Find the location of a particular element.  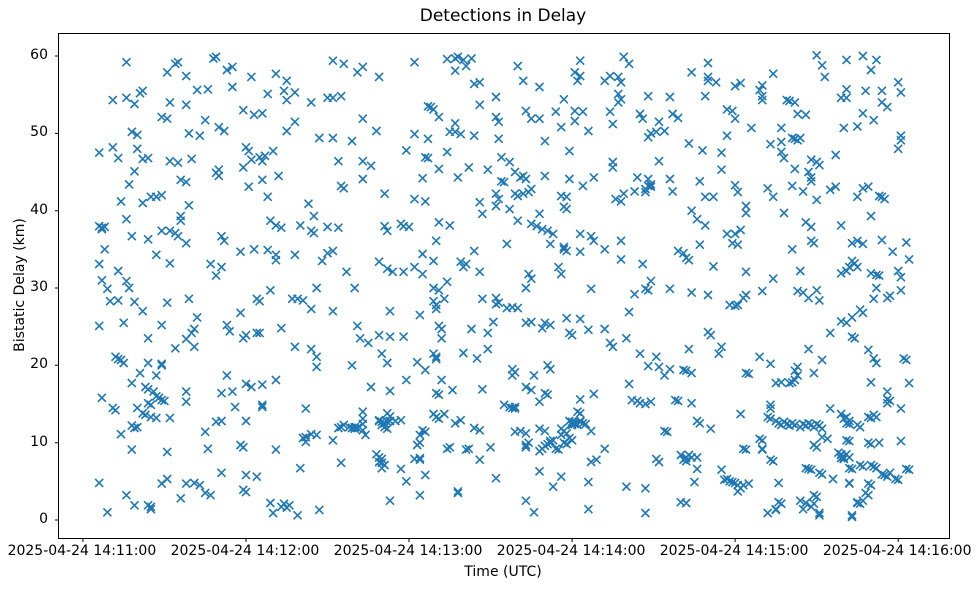

x-tick-label: 2025-04-24 14:11:00 is located at coordinates (82, 551).